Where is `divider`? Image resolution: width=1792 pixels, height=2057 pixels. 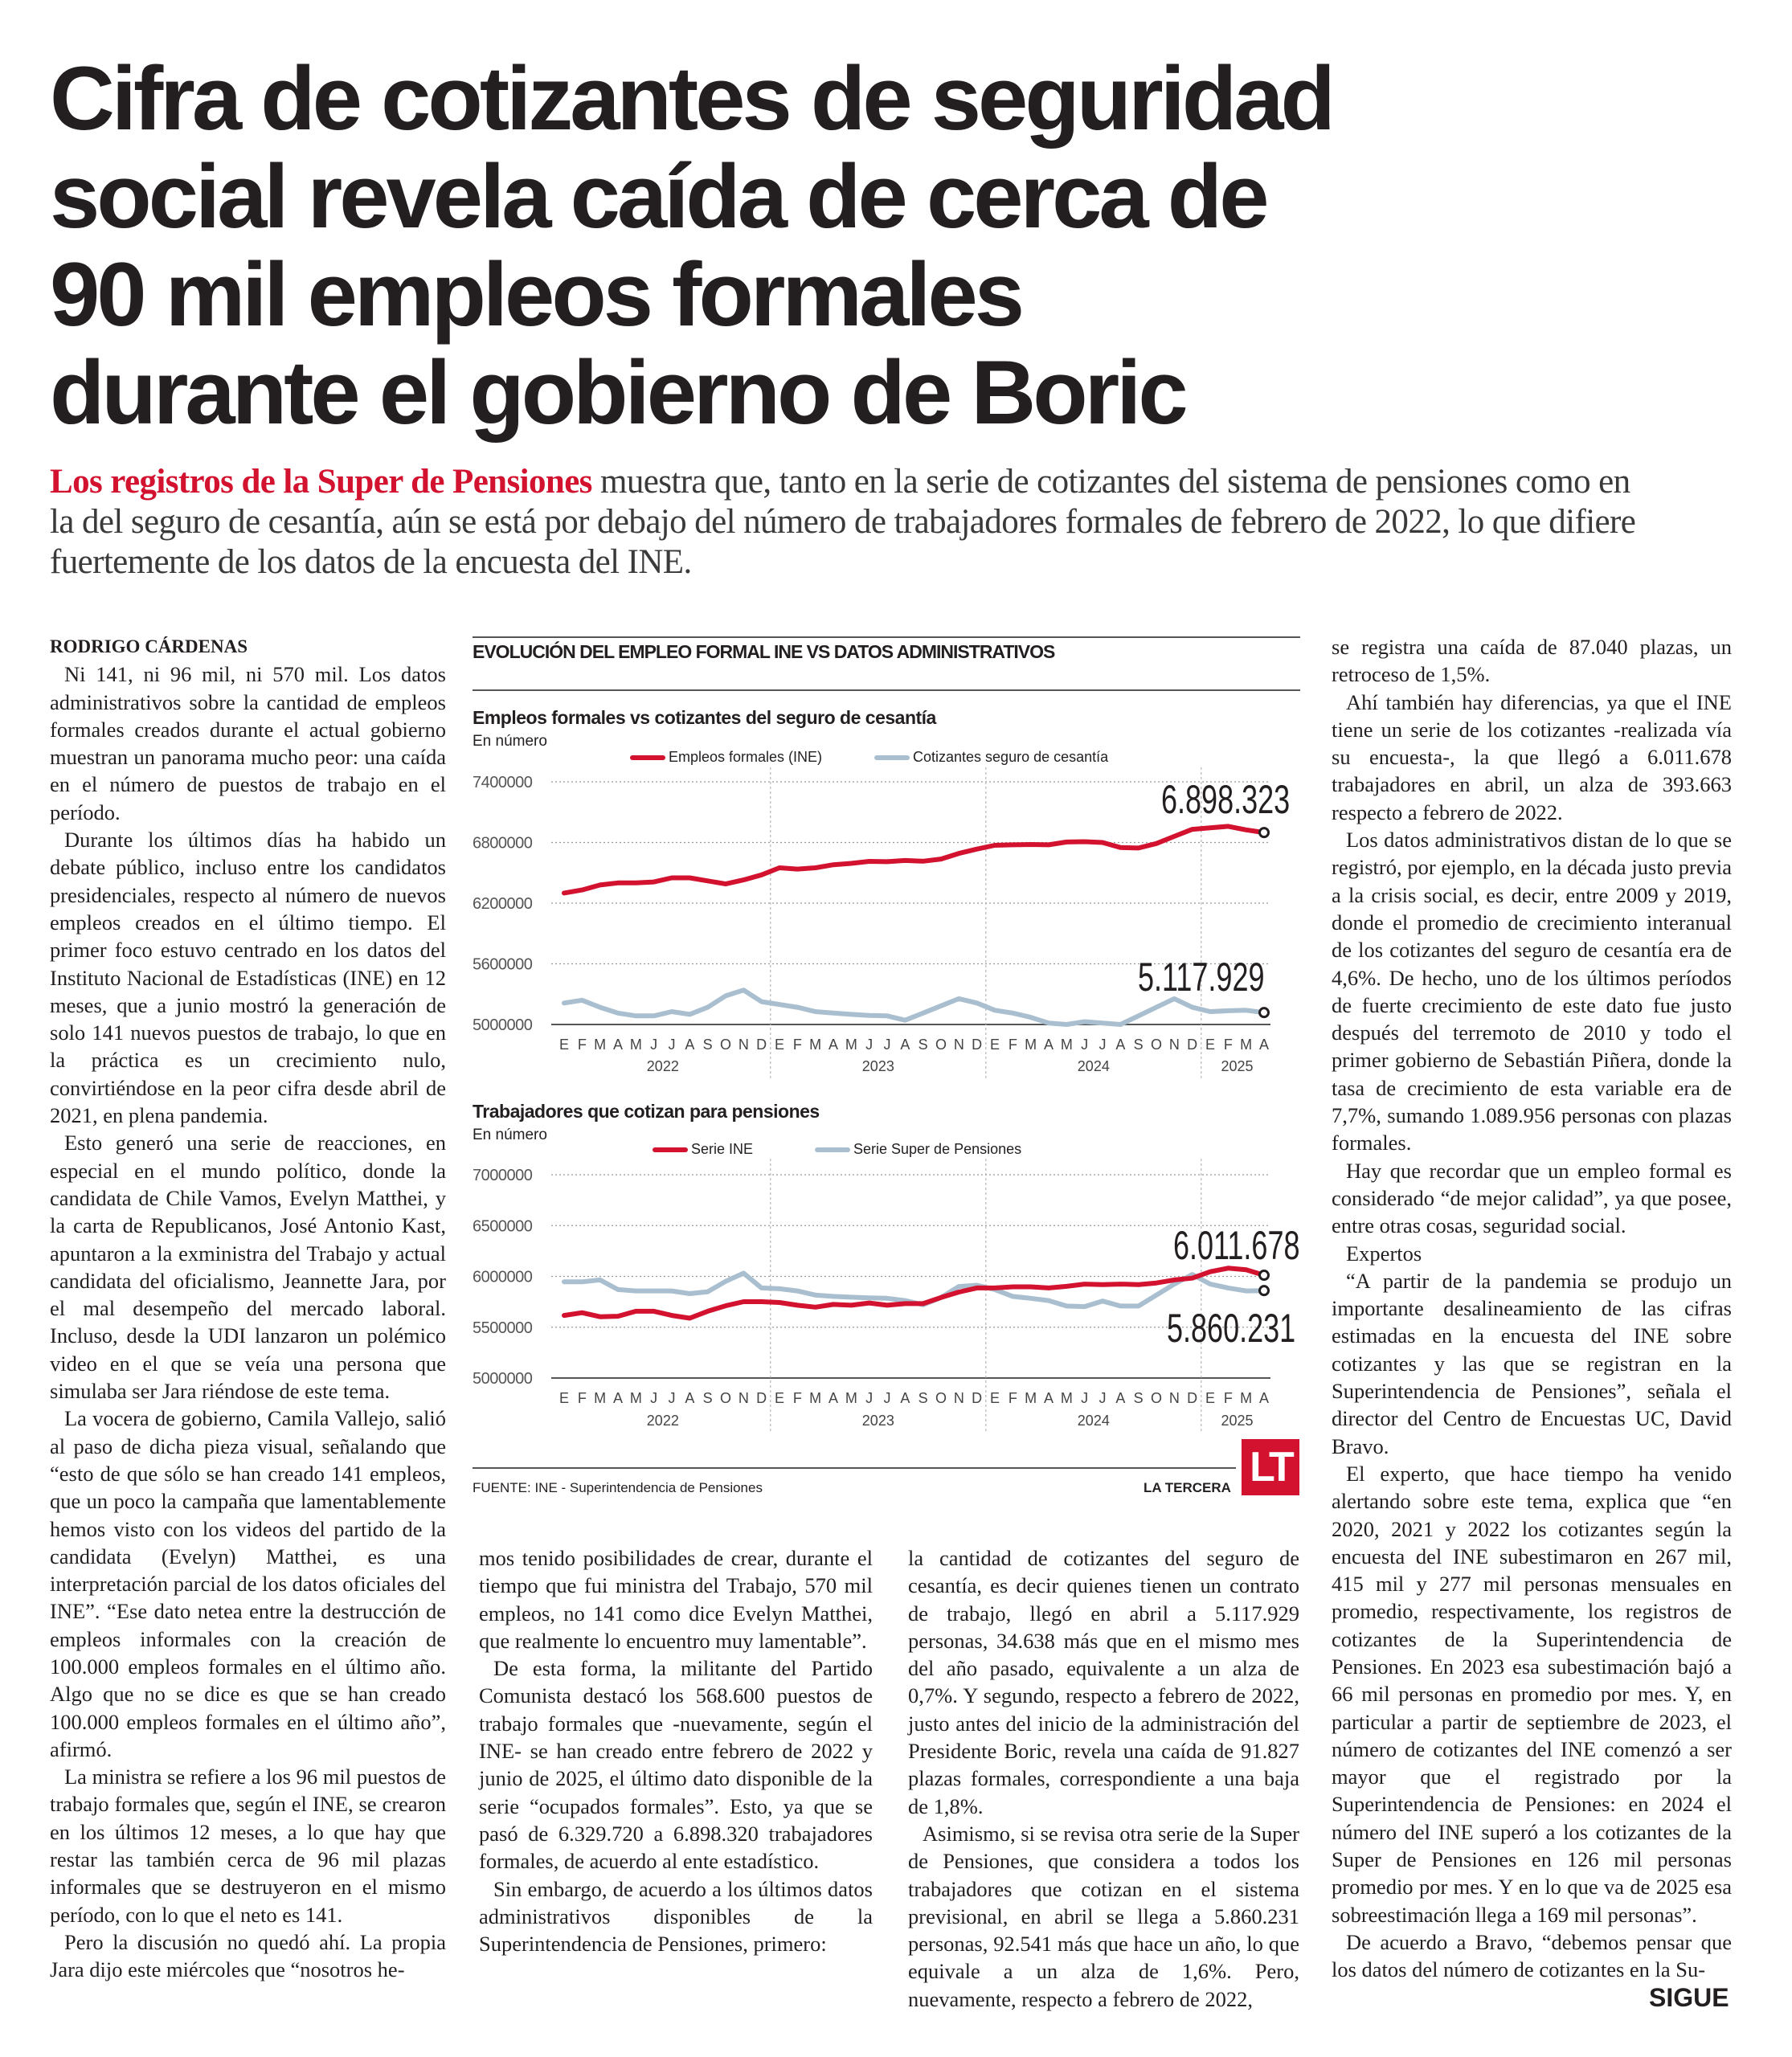 divider is located at coordinates (886, 637).